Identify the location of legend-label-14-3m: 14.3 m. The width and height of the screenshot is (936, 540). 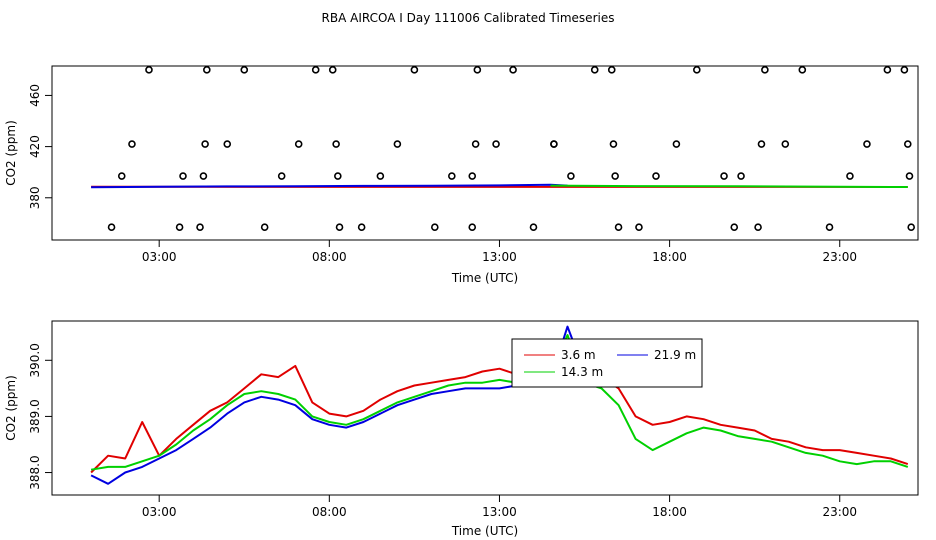
(582, 372).